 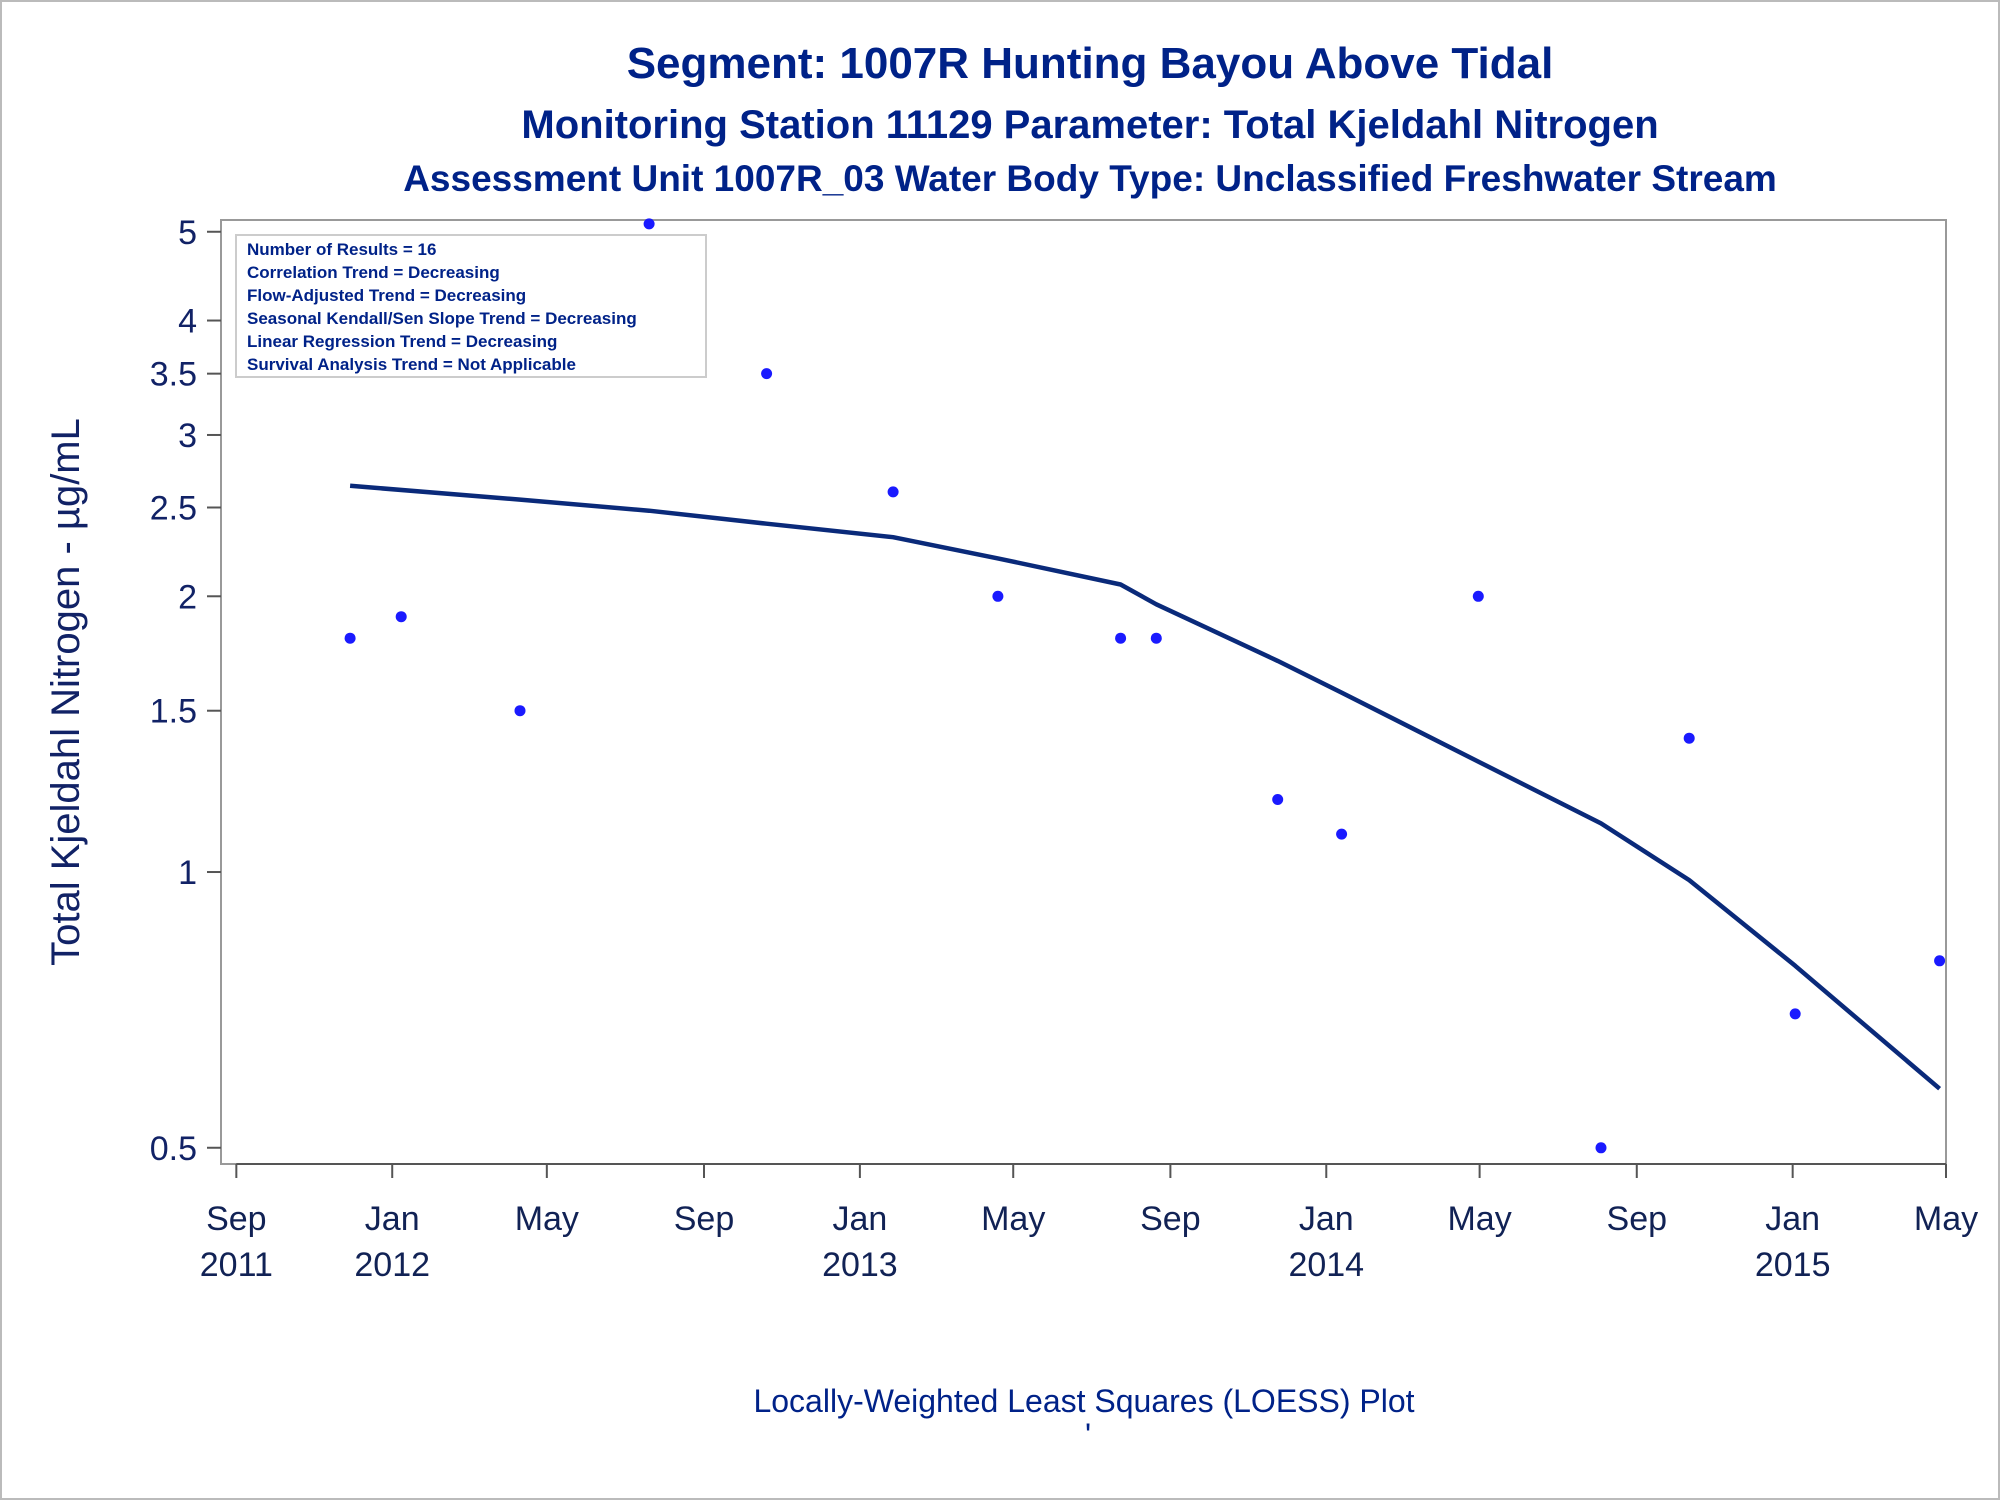 What do you see at coordinates (187, 436) in the screenshot?
I see `y-tick-label: 3` at bounding box center [187, 436].